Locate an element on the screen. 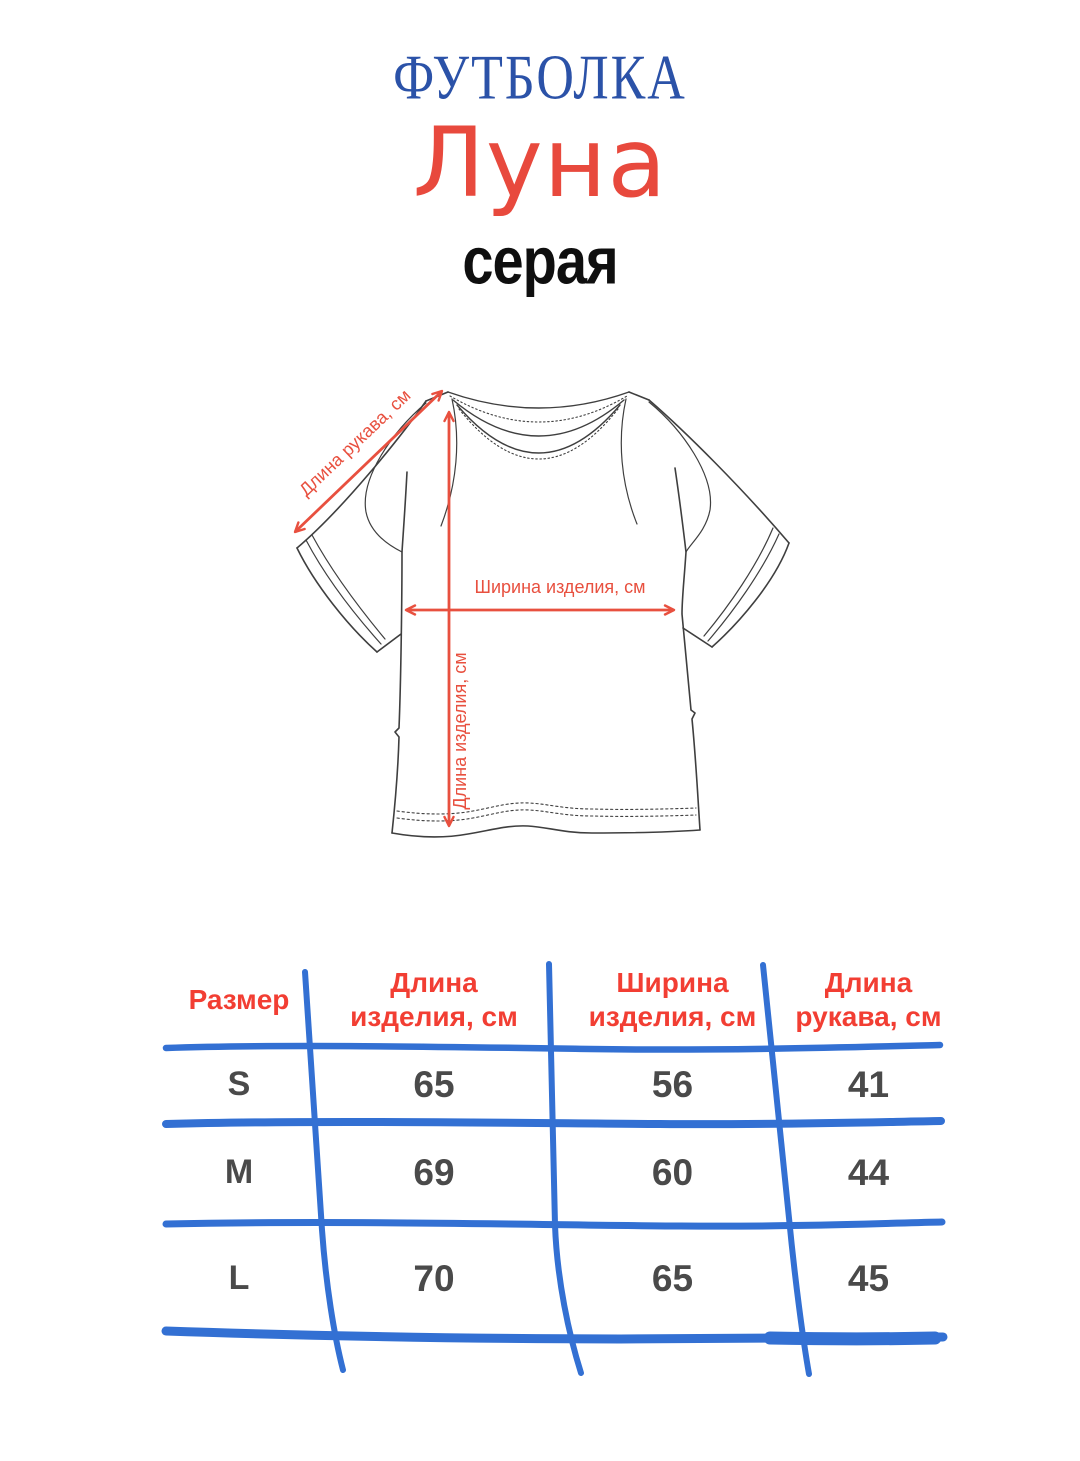 This screenshot has width=1080, height=1461. left-sleeve-cuff-edge is located at coordinates (337, 600).